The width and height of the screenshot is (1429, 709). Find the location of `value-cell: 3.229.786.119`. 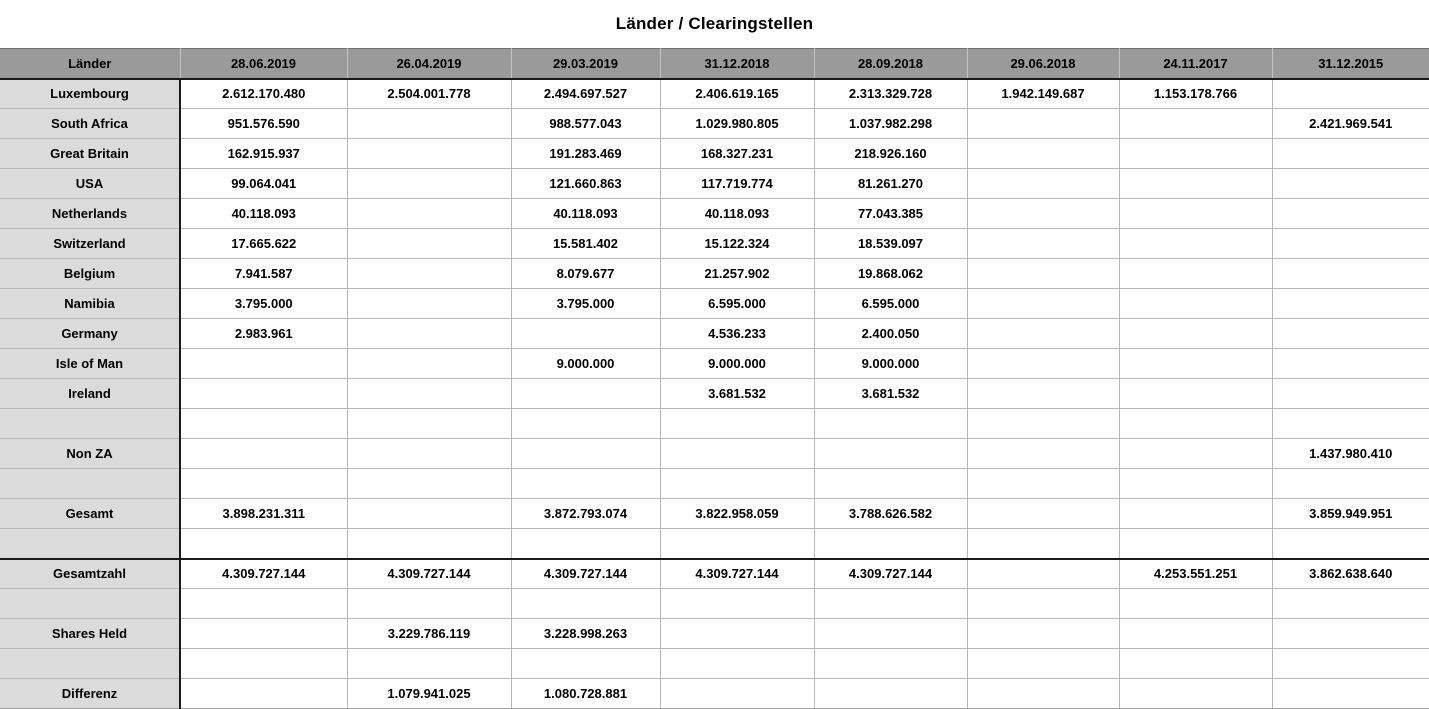

value-cell: 3.229.786.119 is located at coordinates (429, 633).